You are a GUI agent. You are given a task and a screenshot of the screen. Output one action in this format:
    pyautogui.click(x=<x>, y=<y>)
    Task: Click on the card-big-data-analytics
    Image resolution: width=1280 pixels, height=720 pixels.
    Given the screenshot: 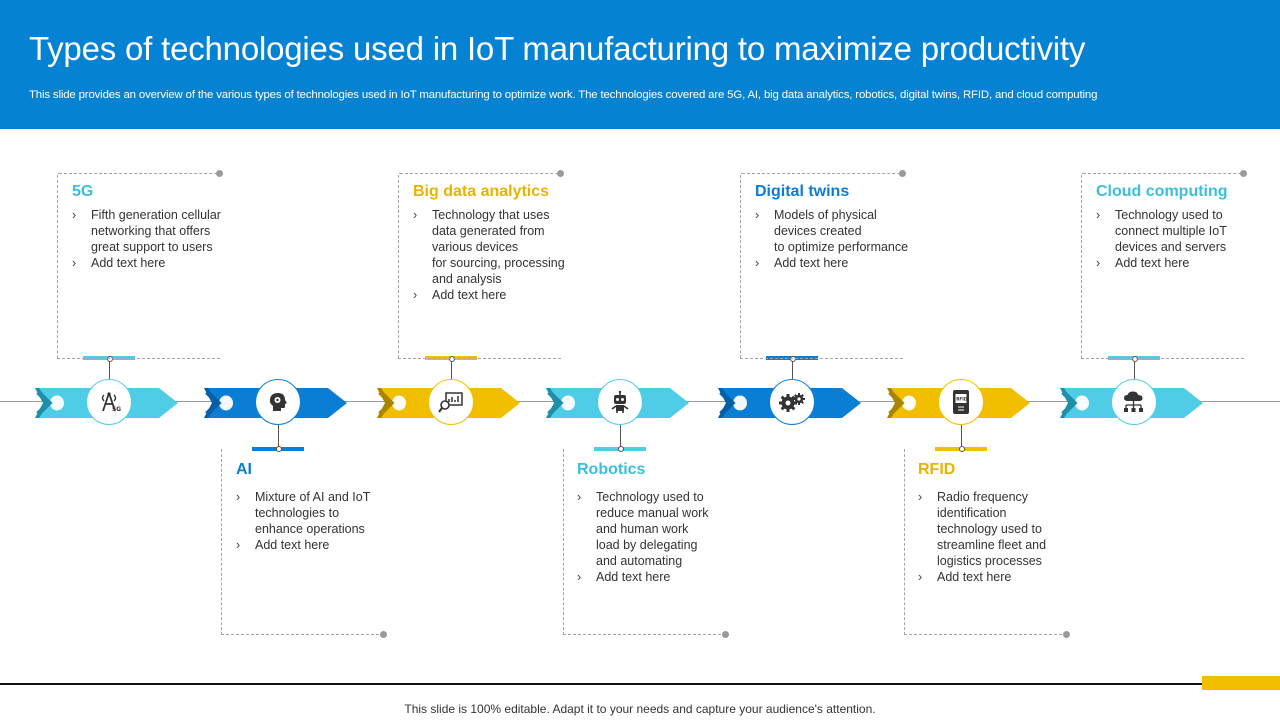 What is the action you would take?
    pyautogui.click(x=479, y=266)
    